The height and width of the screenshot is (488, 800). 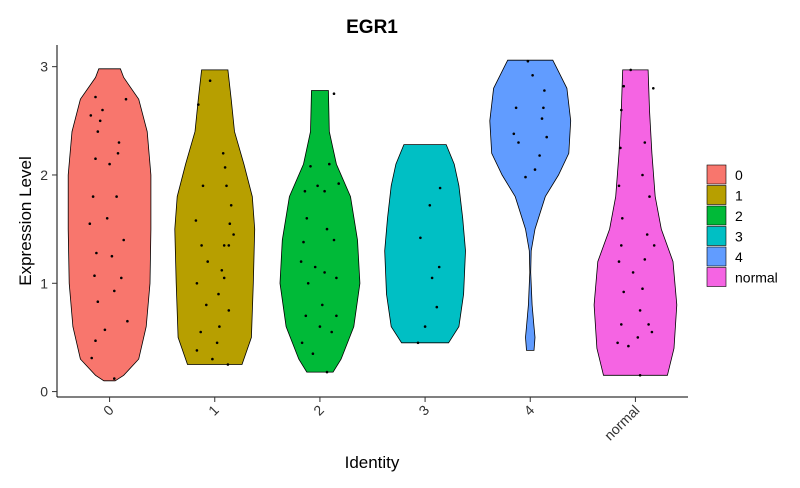 What do you see at coordinates (25, 220) in the screenshot?
I see `y-axis-label: Expression Level` at bounding box center [25, 220].